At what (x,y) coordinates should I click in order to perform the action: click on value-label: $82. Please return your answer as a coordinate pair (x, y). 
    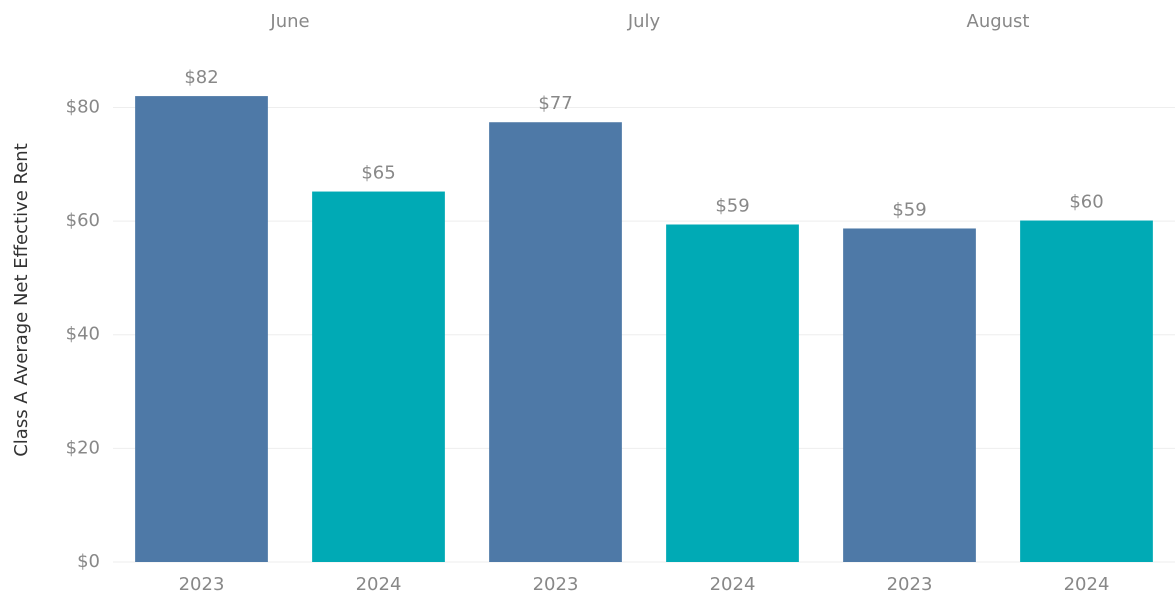
    Looking at the image, I should click on (201, 77).